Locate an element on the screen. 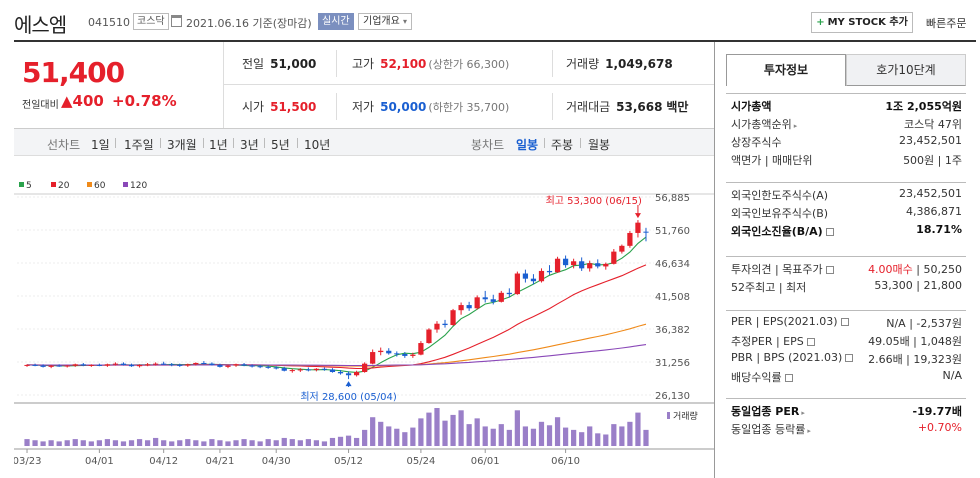  candle-weekly: 주봉 is located at coordinates (562, 145).